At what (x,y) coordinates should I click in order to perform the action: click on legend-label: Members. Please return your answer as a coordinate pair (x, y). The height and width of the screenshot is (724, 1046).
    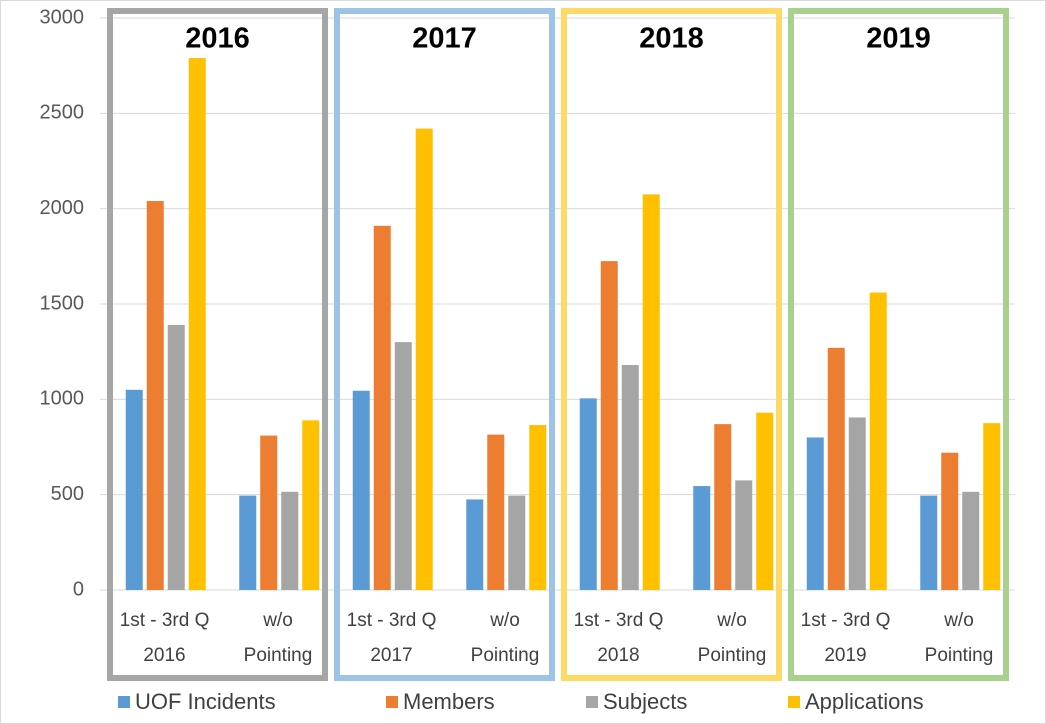
    Looking at the image, I should click on (449, 701).